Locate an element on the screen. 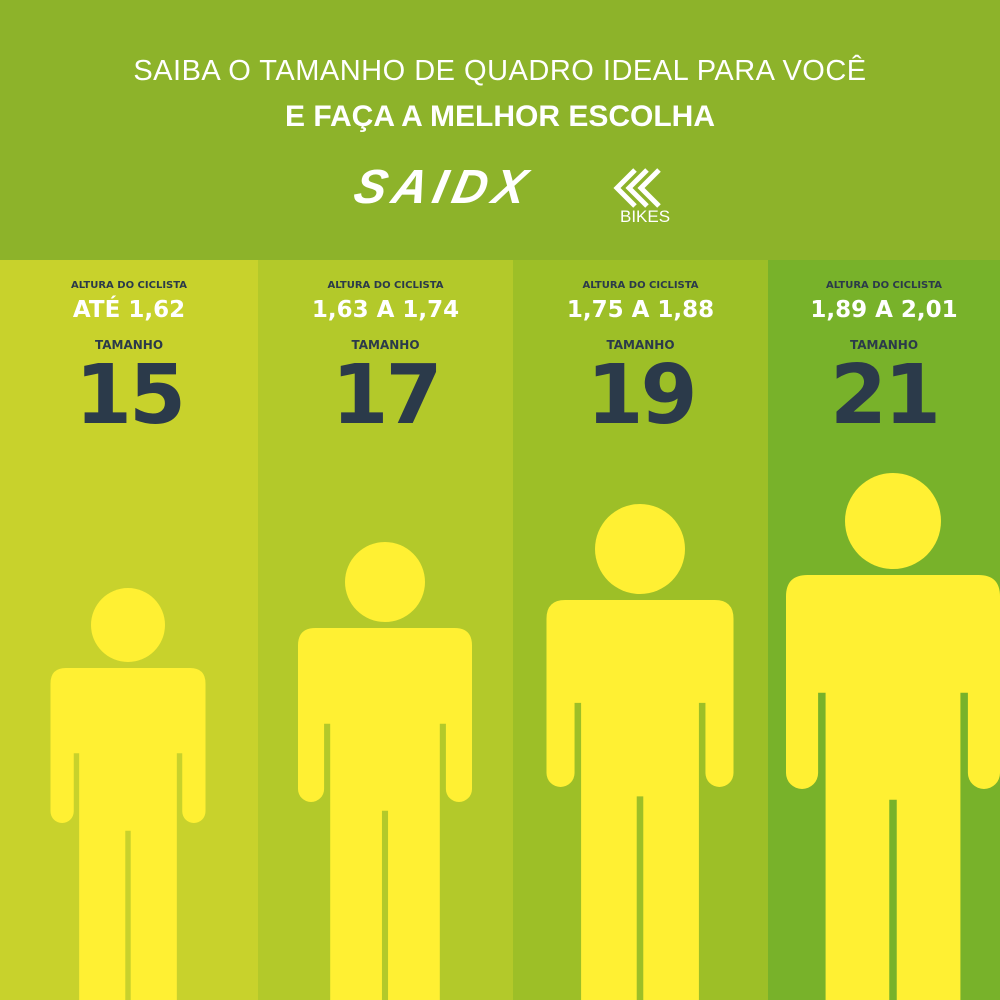 This screenshot has width=1000, height=1000. saidx-logo: SAIDX BIKES is located at coordinates (512, 197).